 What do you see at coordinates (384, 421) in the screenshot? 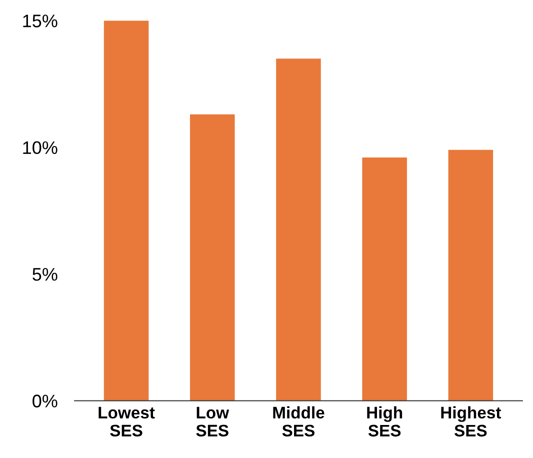
I see `x-tick-label: High SES` at bounding box center [384, 421].